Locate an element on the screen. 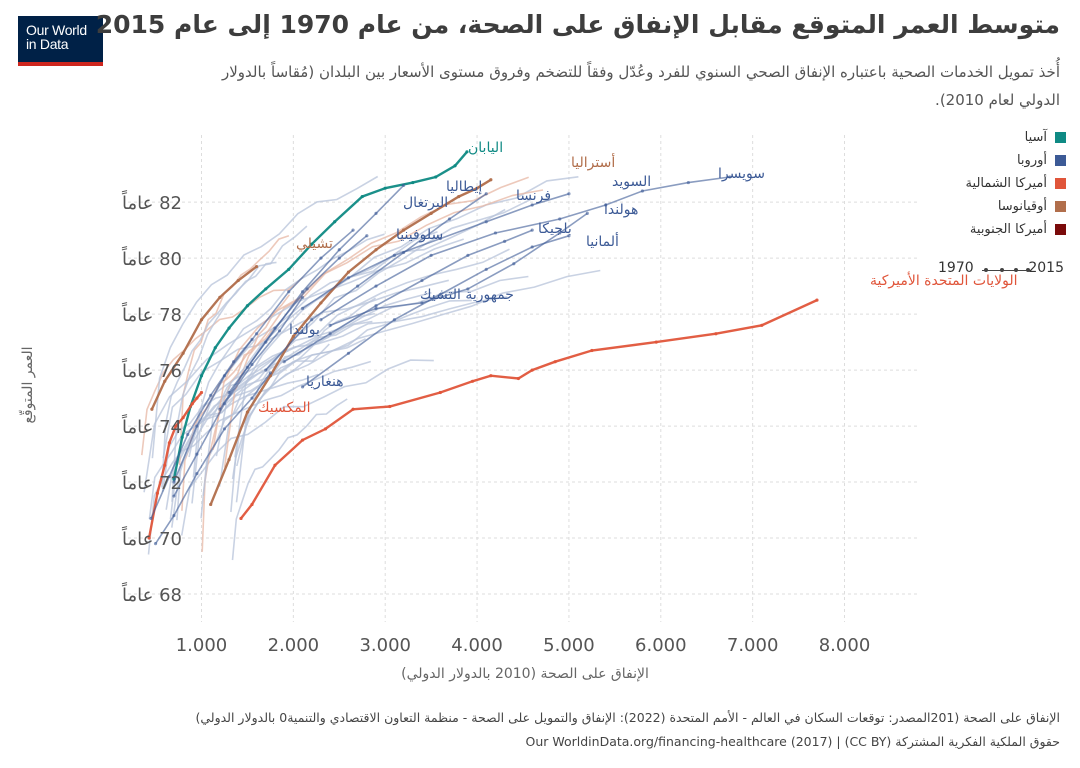  series-label: سويسرا is located at coordinates (741, 174).